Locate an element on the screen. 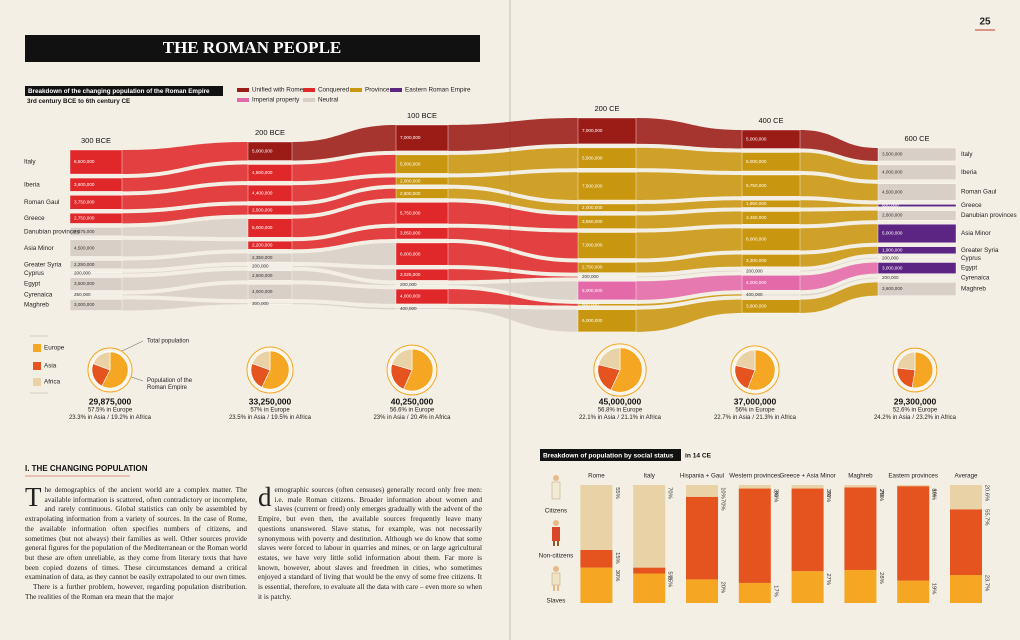  region-label: Egypt is located at coordinates (969, 268).